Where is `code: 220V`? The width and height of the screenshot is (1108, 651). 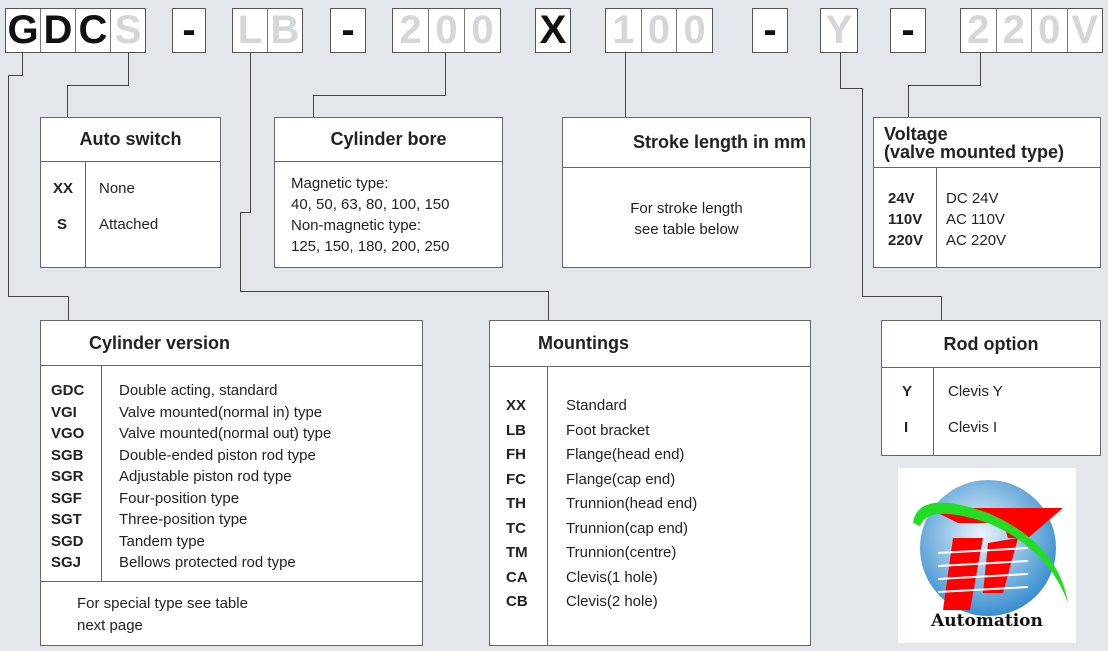
code: 220V is located at coordinates (906, 240).